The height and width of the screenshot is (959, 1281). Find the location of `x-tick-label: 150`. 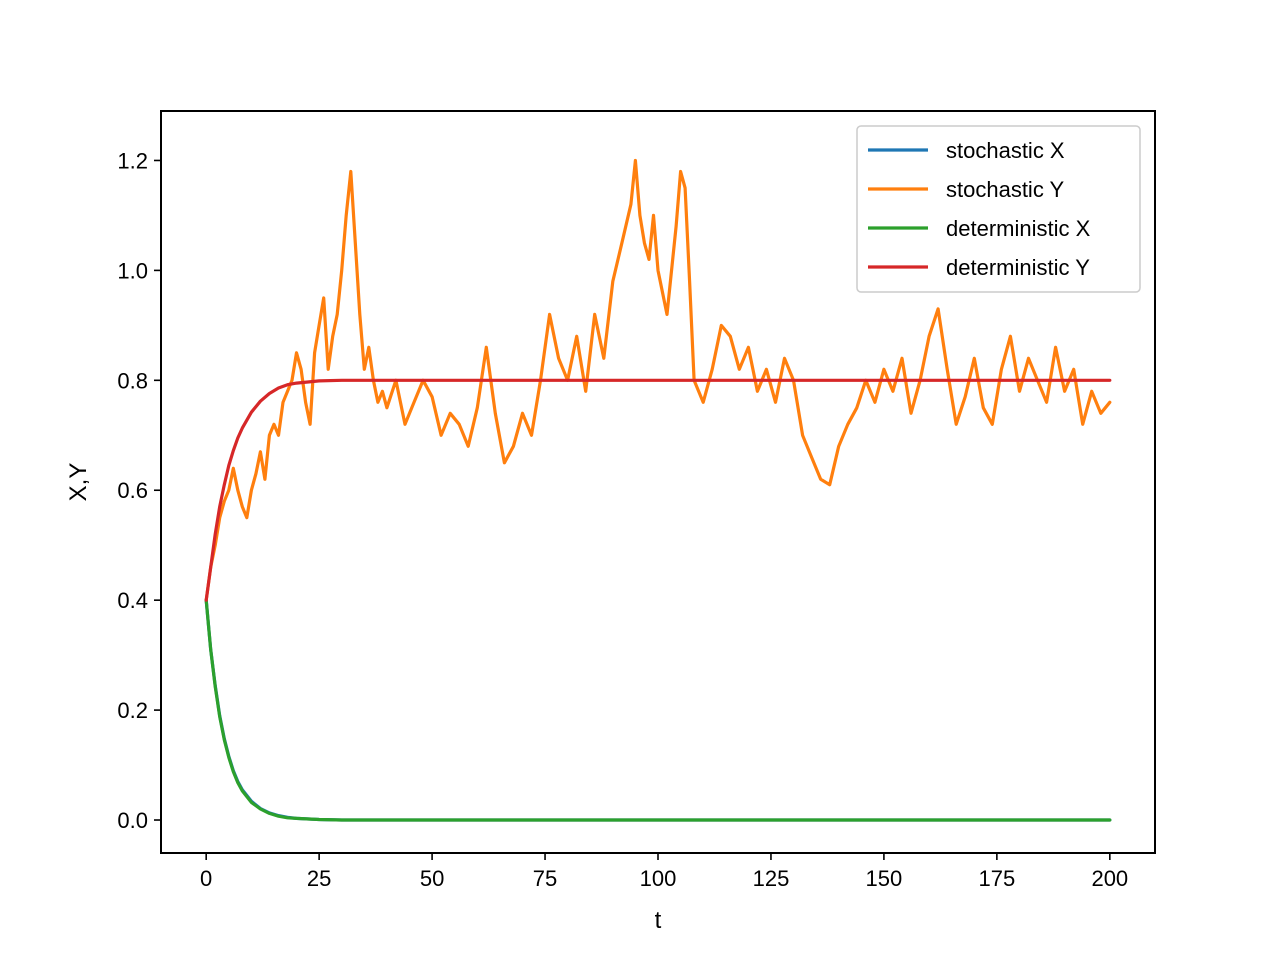

x-tick-label: 150 is located at coordinates (884, 878).